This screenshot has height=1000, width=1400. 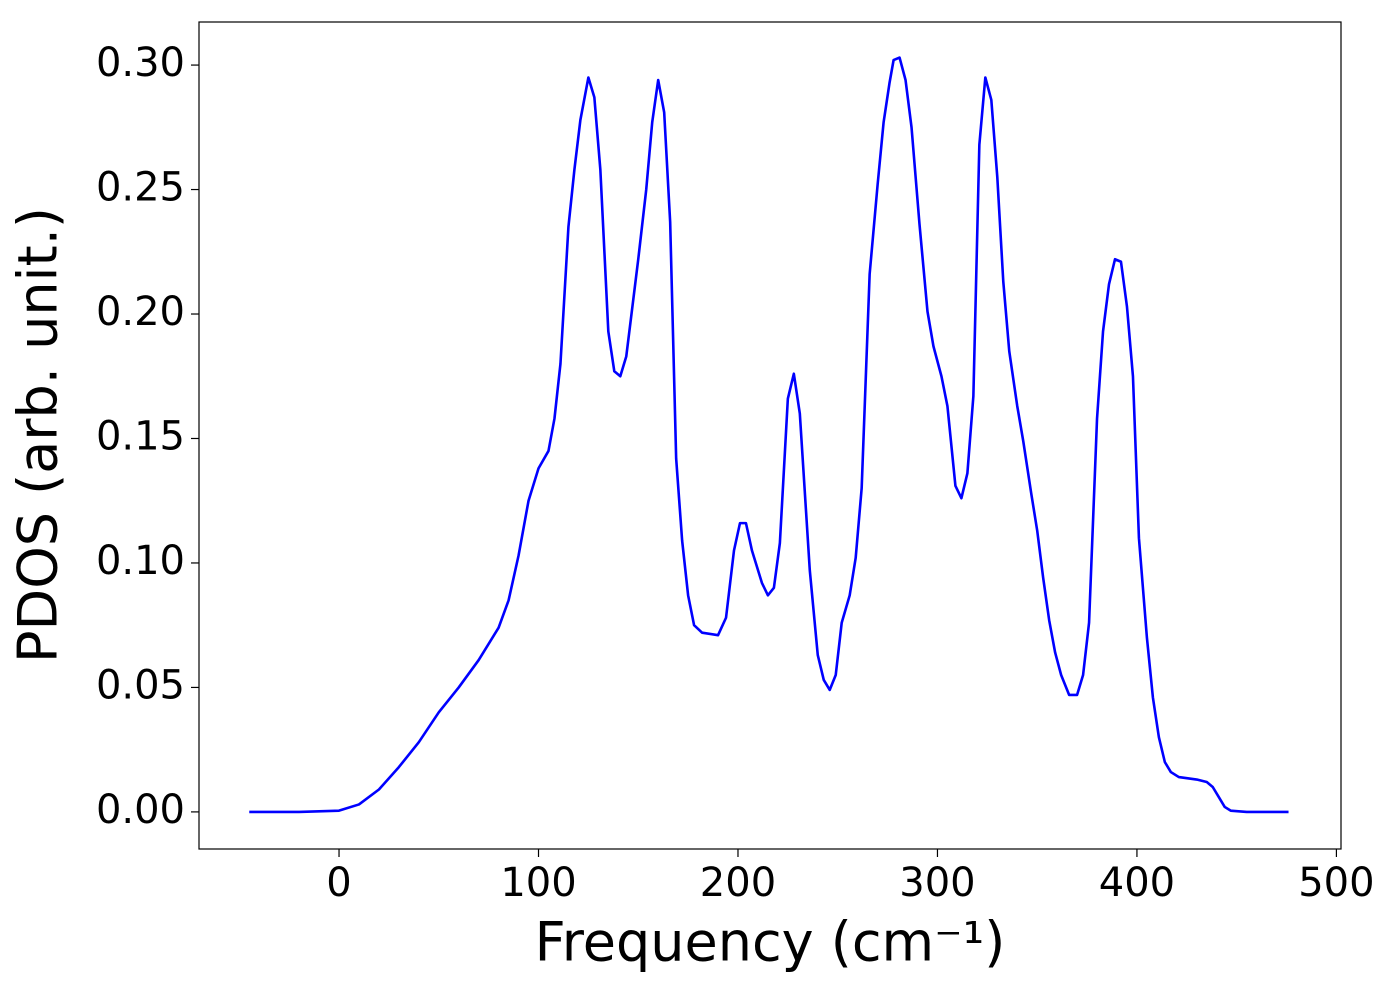 What do you see at coordinates (140, 63) in the screenshot?
I see `y-tick-label: 0.30` at bounding box center [140, 63].